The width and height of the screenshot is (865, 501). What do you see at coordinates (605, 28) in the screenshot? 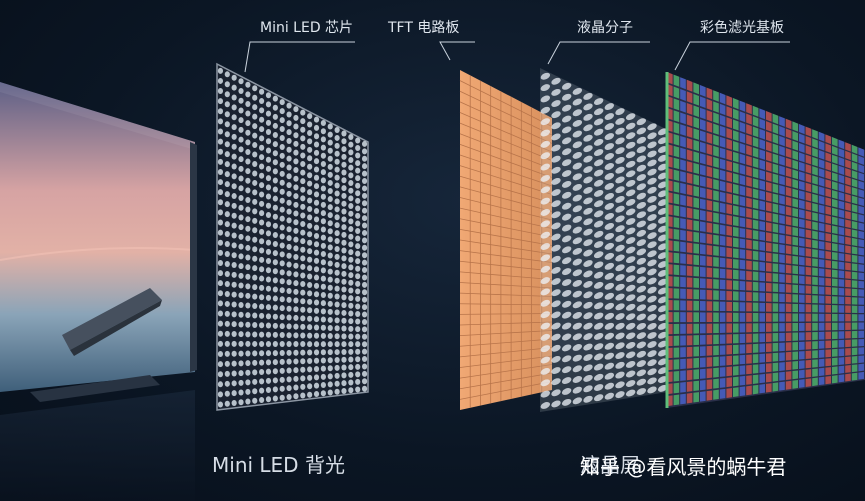
I see `liquid-crystal-label: 液晶分子` at bounding box center [605, 28].